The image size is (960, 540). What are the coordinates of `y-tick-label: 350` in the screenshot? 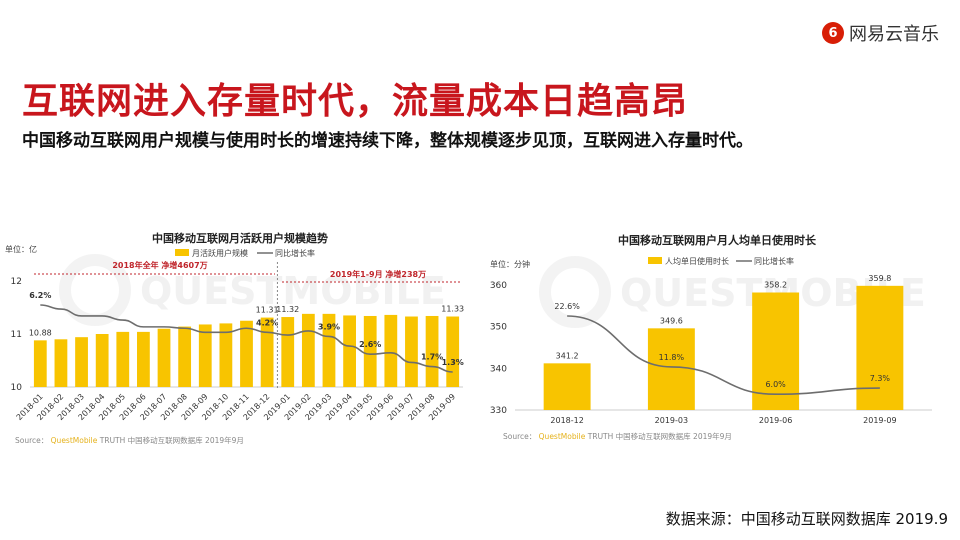 It's located at (498, 328).